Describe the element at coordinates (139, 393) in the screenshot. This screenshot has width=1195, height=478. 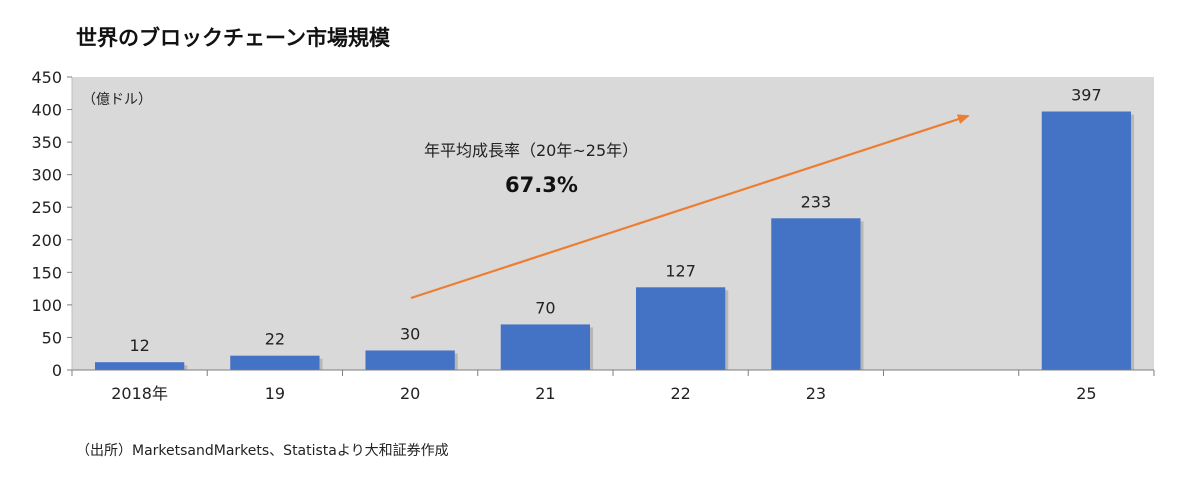
I see `x-tick-label: 2018年` at that location.